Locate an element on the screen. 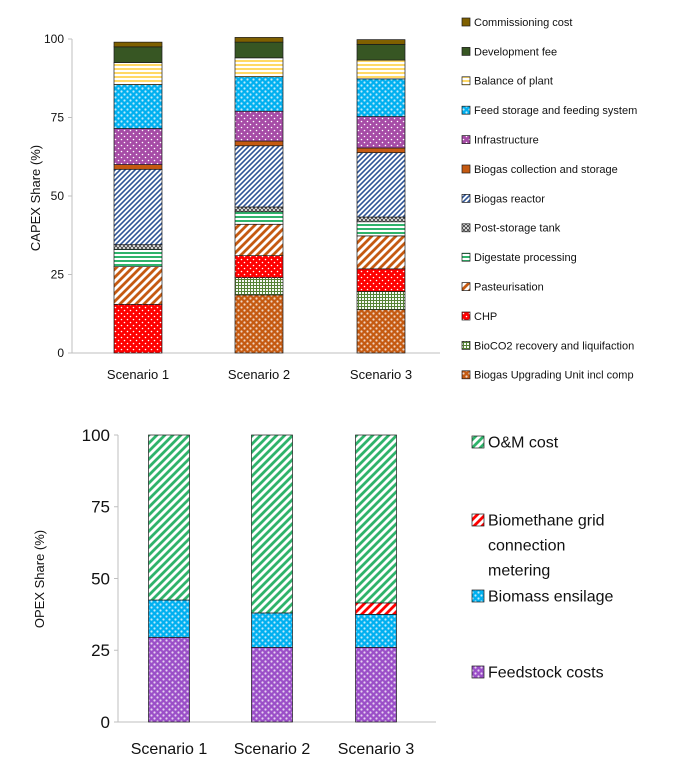 Image resolution: width=676 pixels, height=776 pixels. legend-item: Biogas collection and storage is located at coordinates (539, 170).